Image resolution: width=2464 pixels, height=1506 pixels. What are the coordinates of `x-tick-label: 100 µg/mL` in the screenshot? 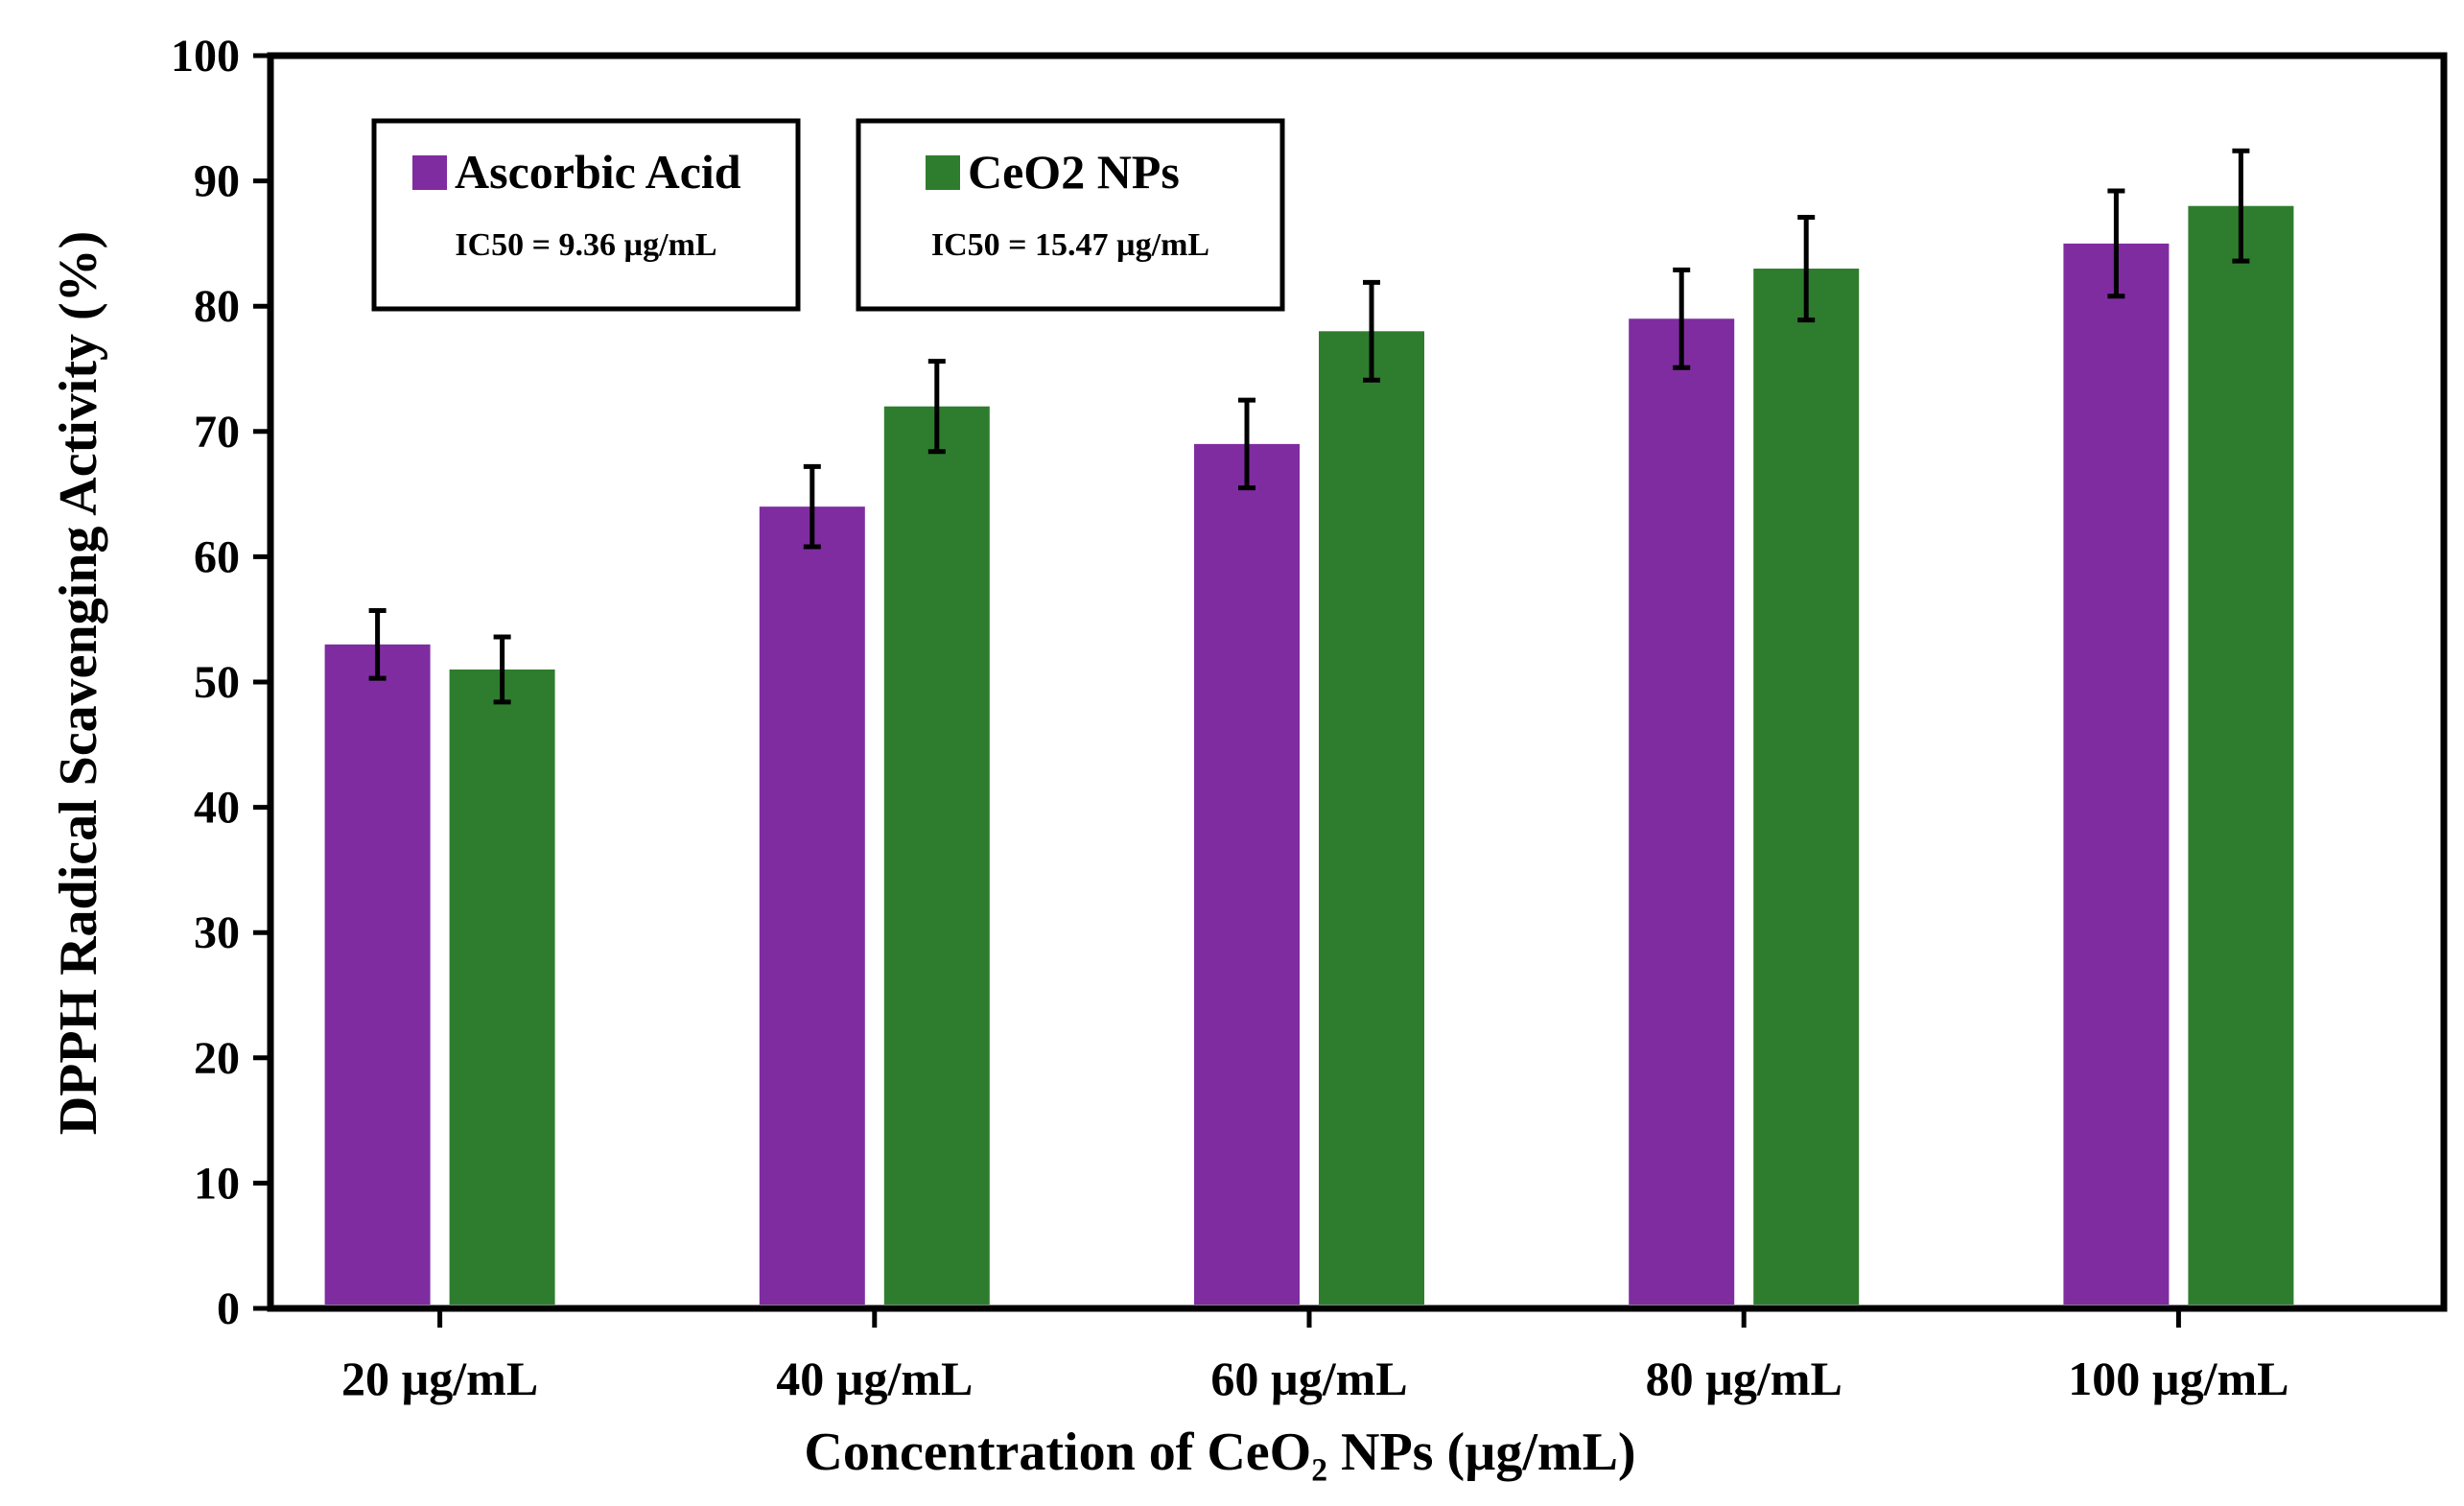 It's located at (2178, 1378).